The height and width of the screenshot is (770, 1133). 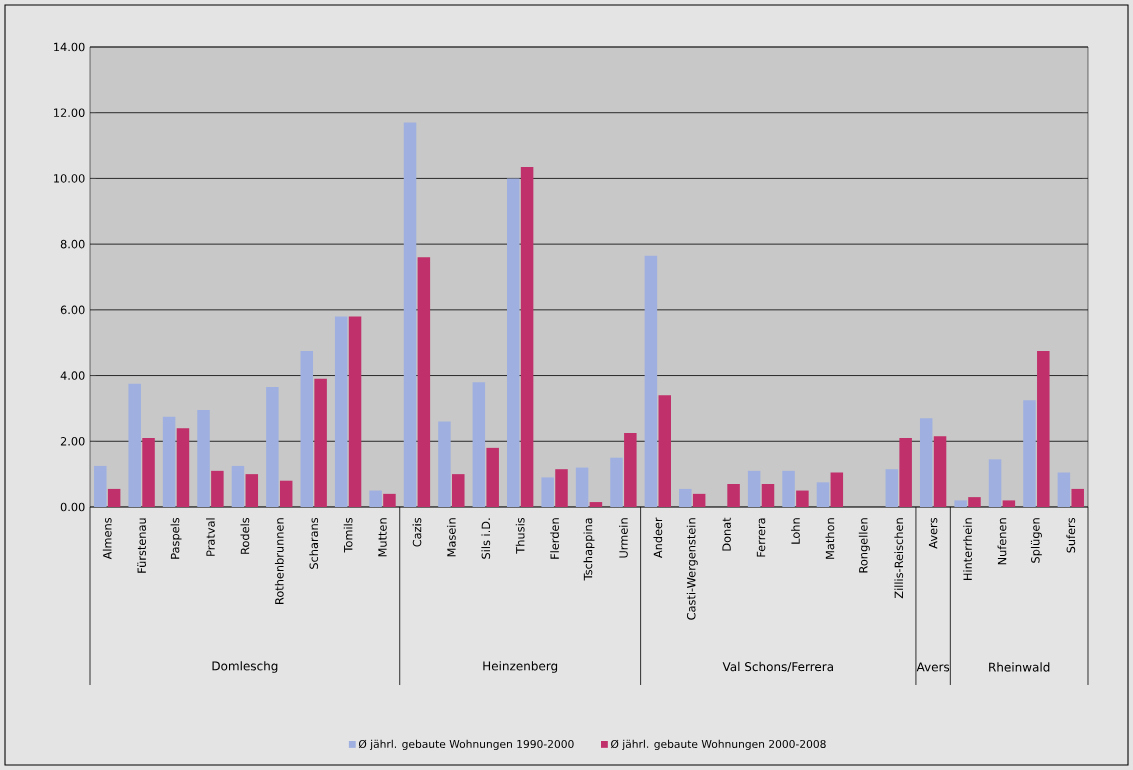 I want to click on y-tick-label: 14.00, so click(x=69, y=47).